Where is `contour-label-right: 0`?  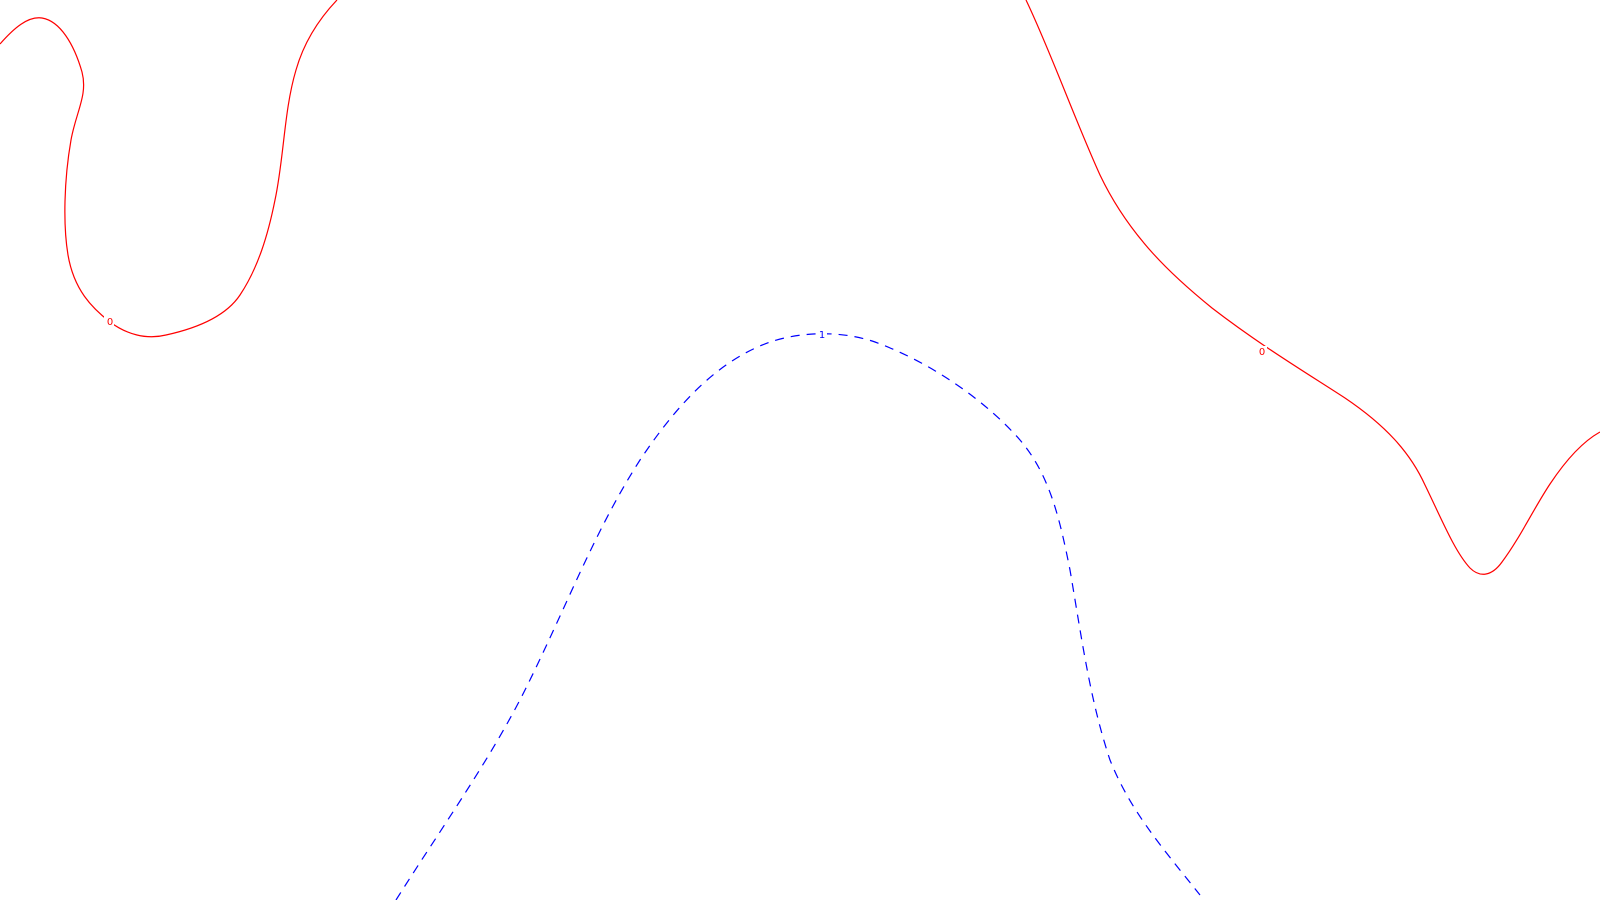
contour-label-right: 0 is located at coordinates (1262, 352).